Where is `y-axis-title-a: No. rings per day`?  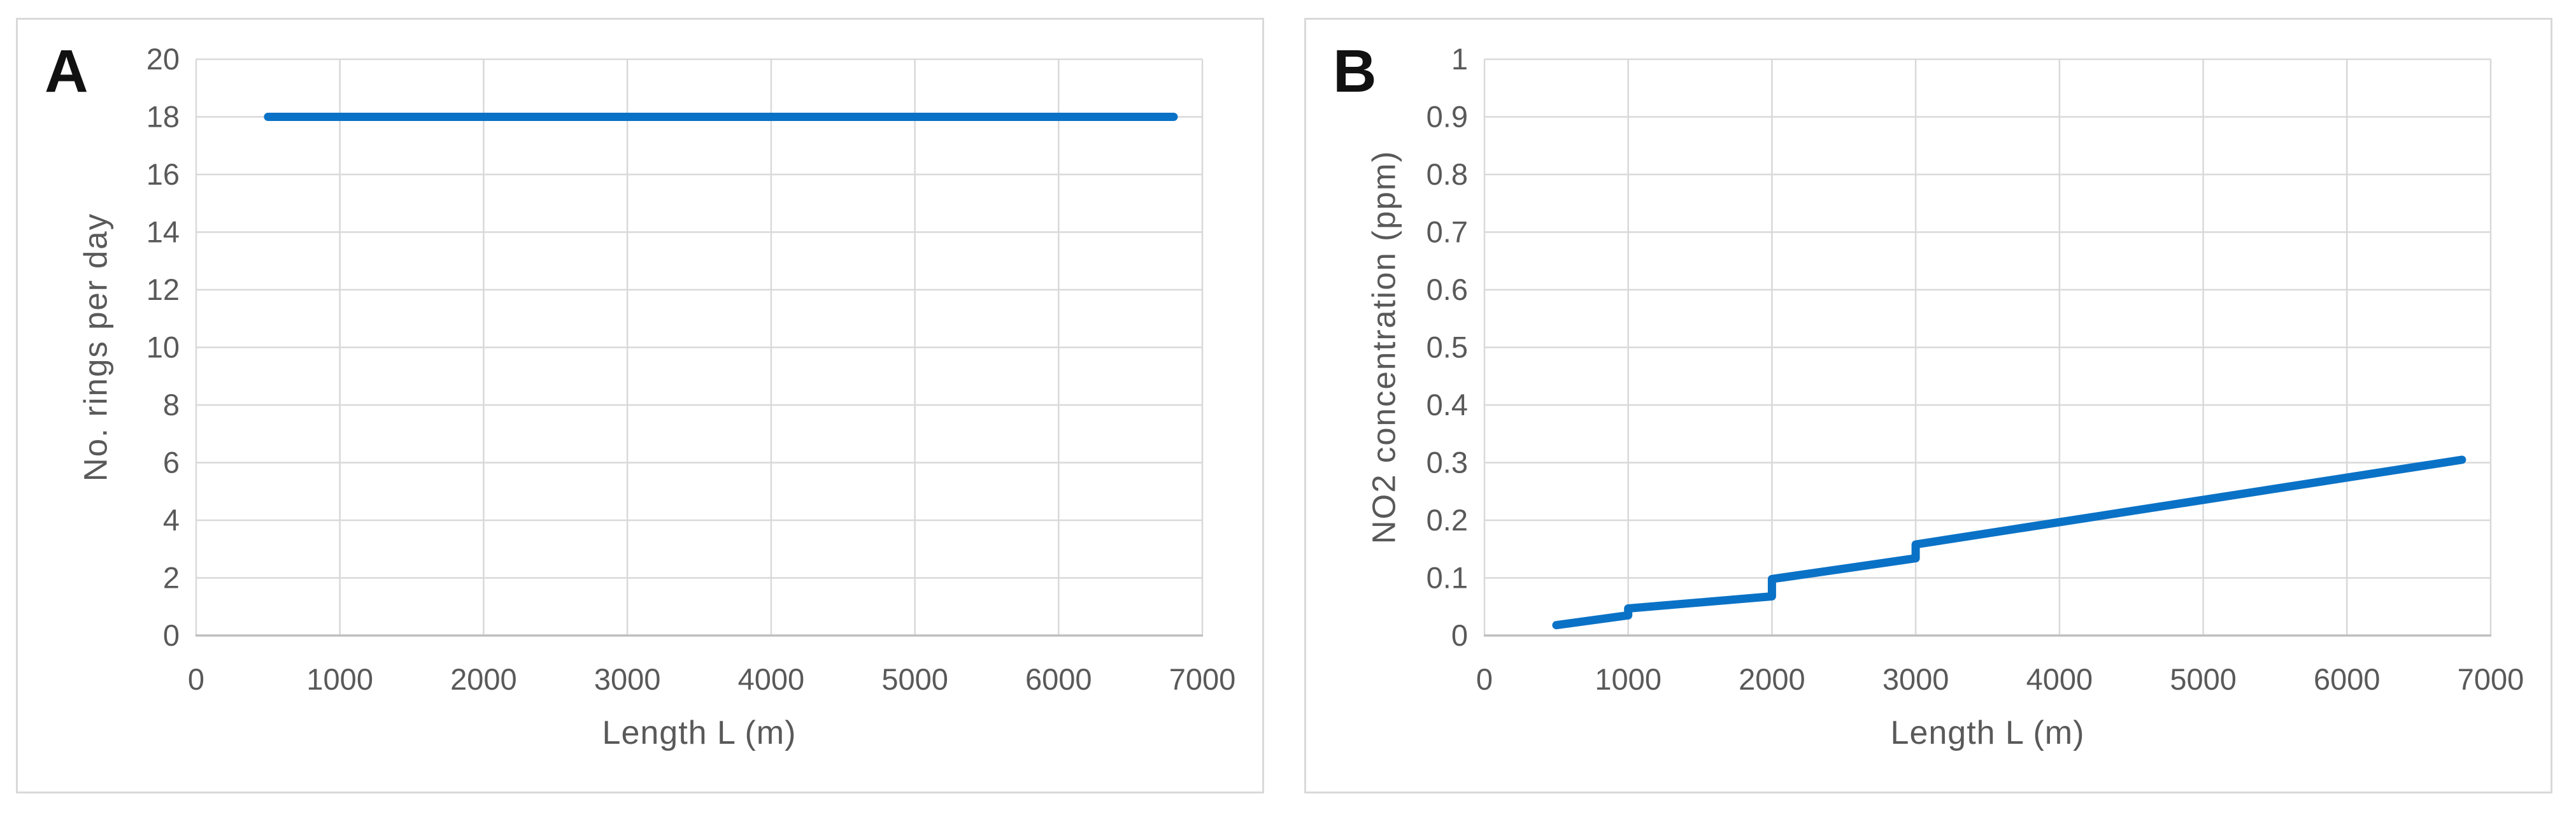 y-axis-title-a: No. rings per day is located at coordinates (95, 347).